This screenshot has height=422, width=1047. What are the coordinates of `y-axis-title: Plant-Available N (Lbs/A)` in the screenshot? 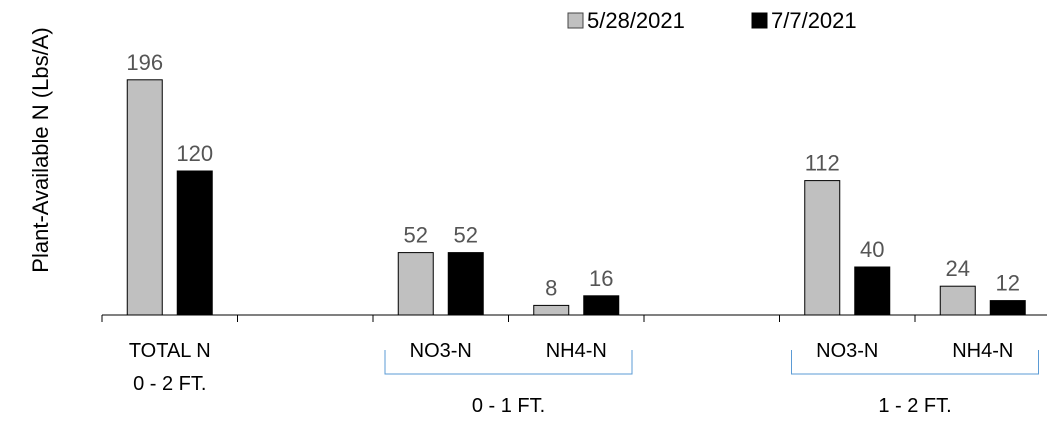 It's located at (40, 149).